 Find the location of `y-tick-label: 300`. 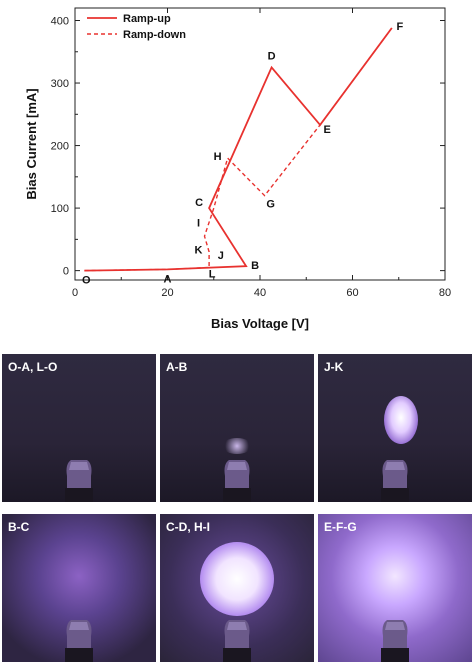

y-tick-label: 300 is located at coordinates (60, 84).